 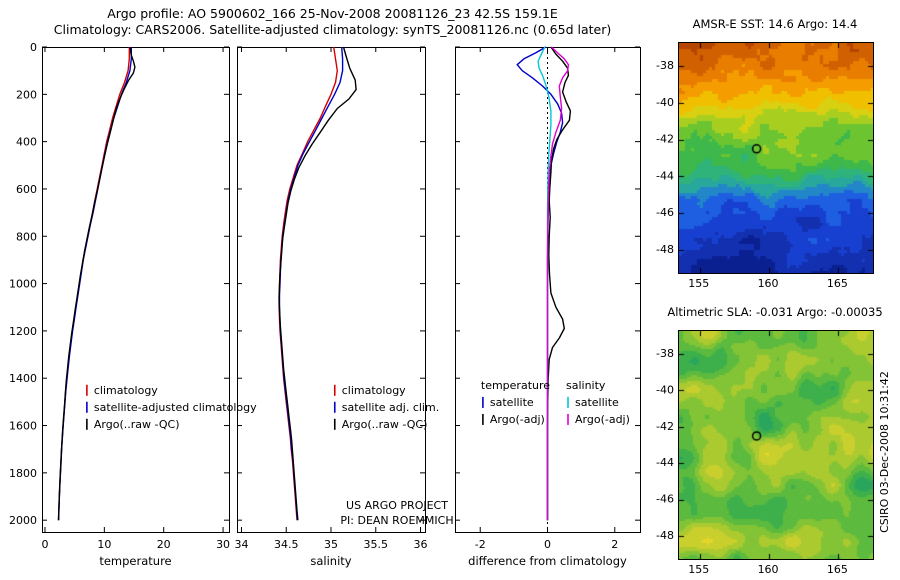 I want to click on salinity-x-tick-label: 35.5, so click(x=376, y=544).